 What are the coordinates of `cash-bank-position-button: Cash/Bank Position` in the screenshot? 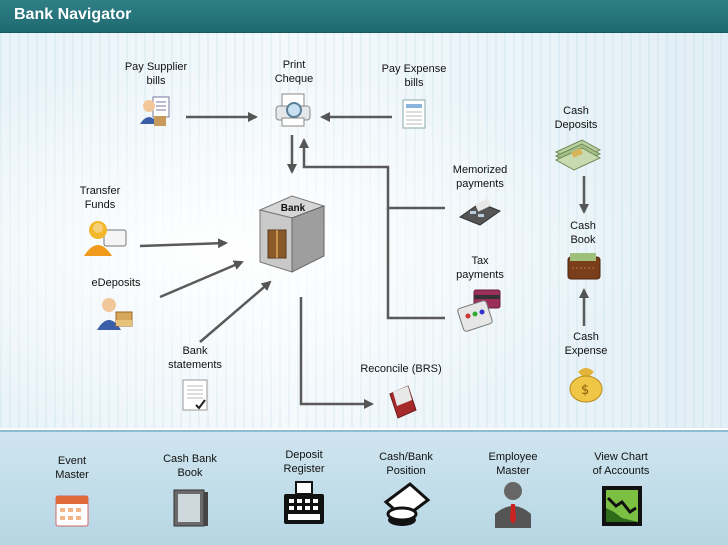 It's located at (406, 493).